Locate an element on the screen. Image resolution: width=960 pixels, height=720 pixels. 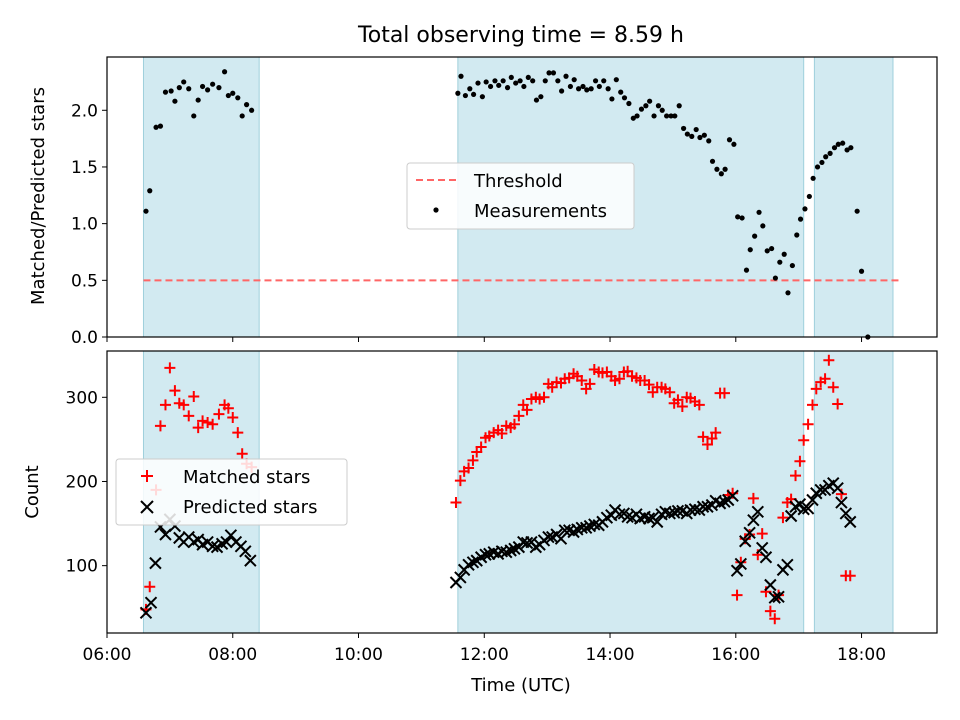
top-ytick-label: 2.0 is located at coordinates (84, 111).